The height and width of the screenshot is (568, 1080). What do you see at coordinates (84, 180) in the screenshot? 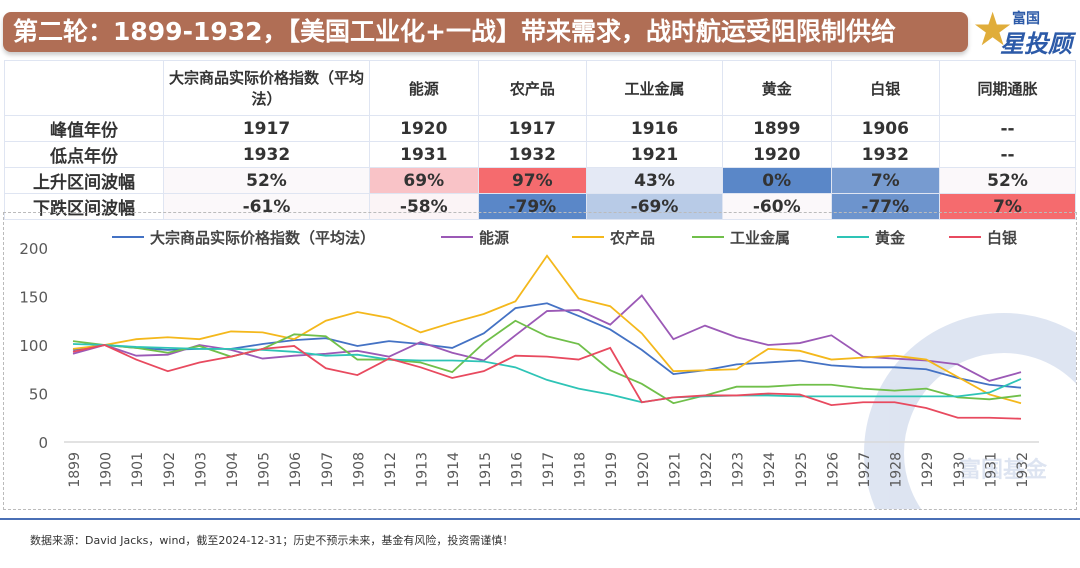
I see `row-label: 上升区间波幅` at bounding box center [84, 180].